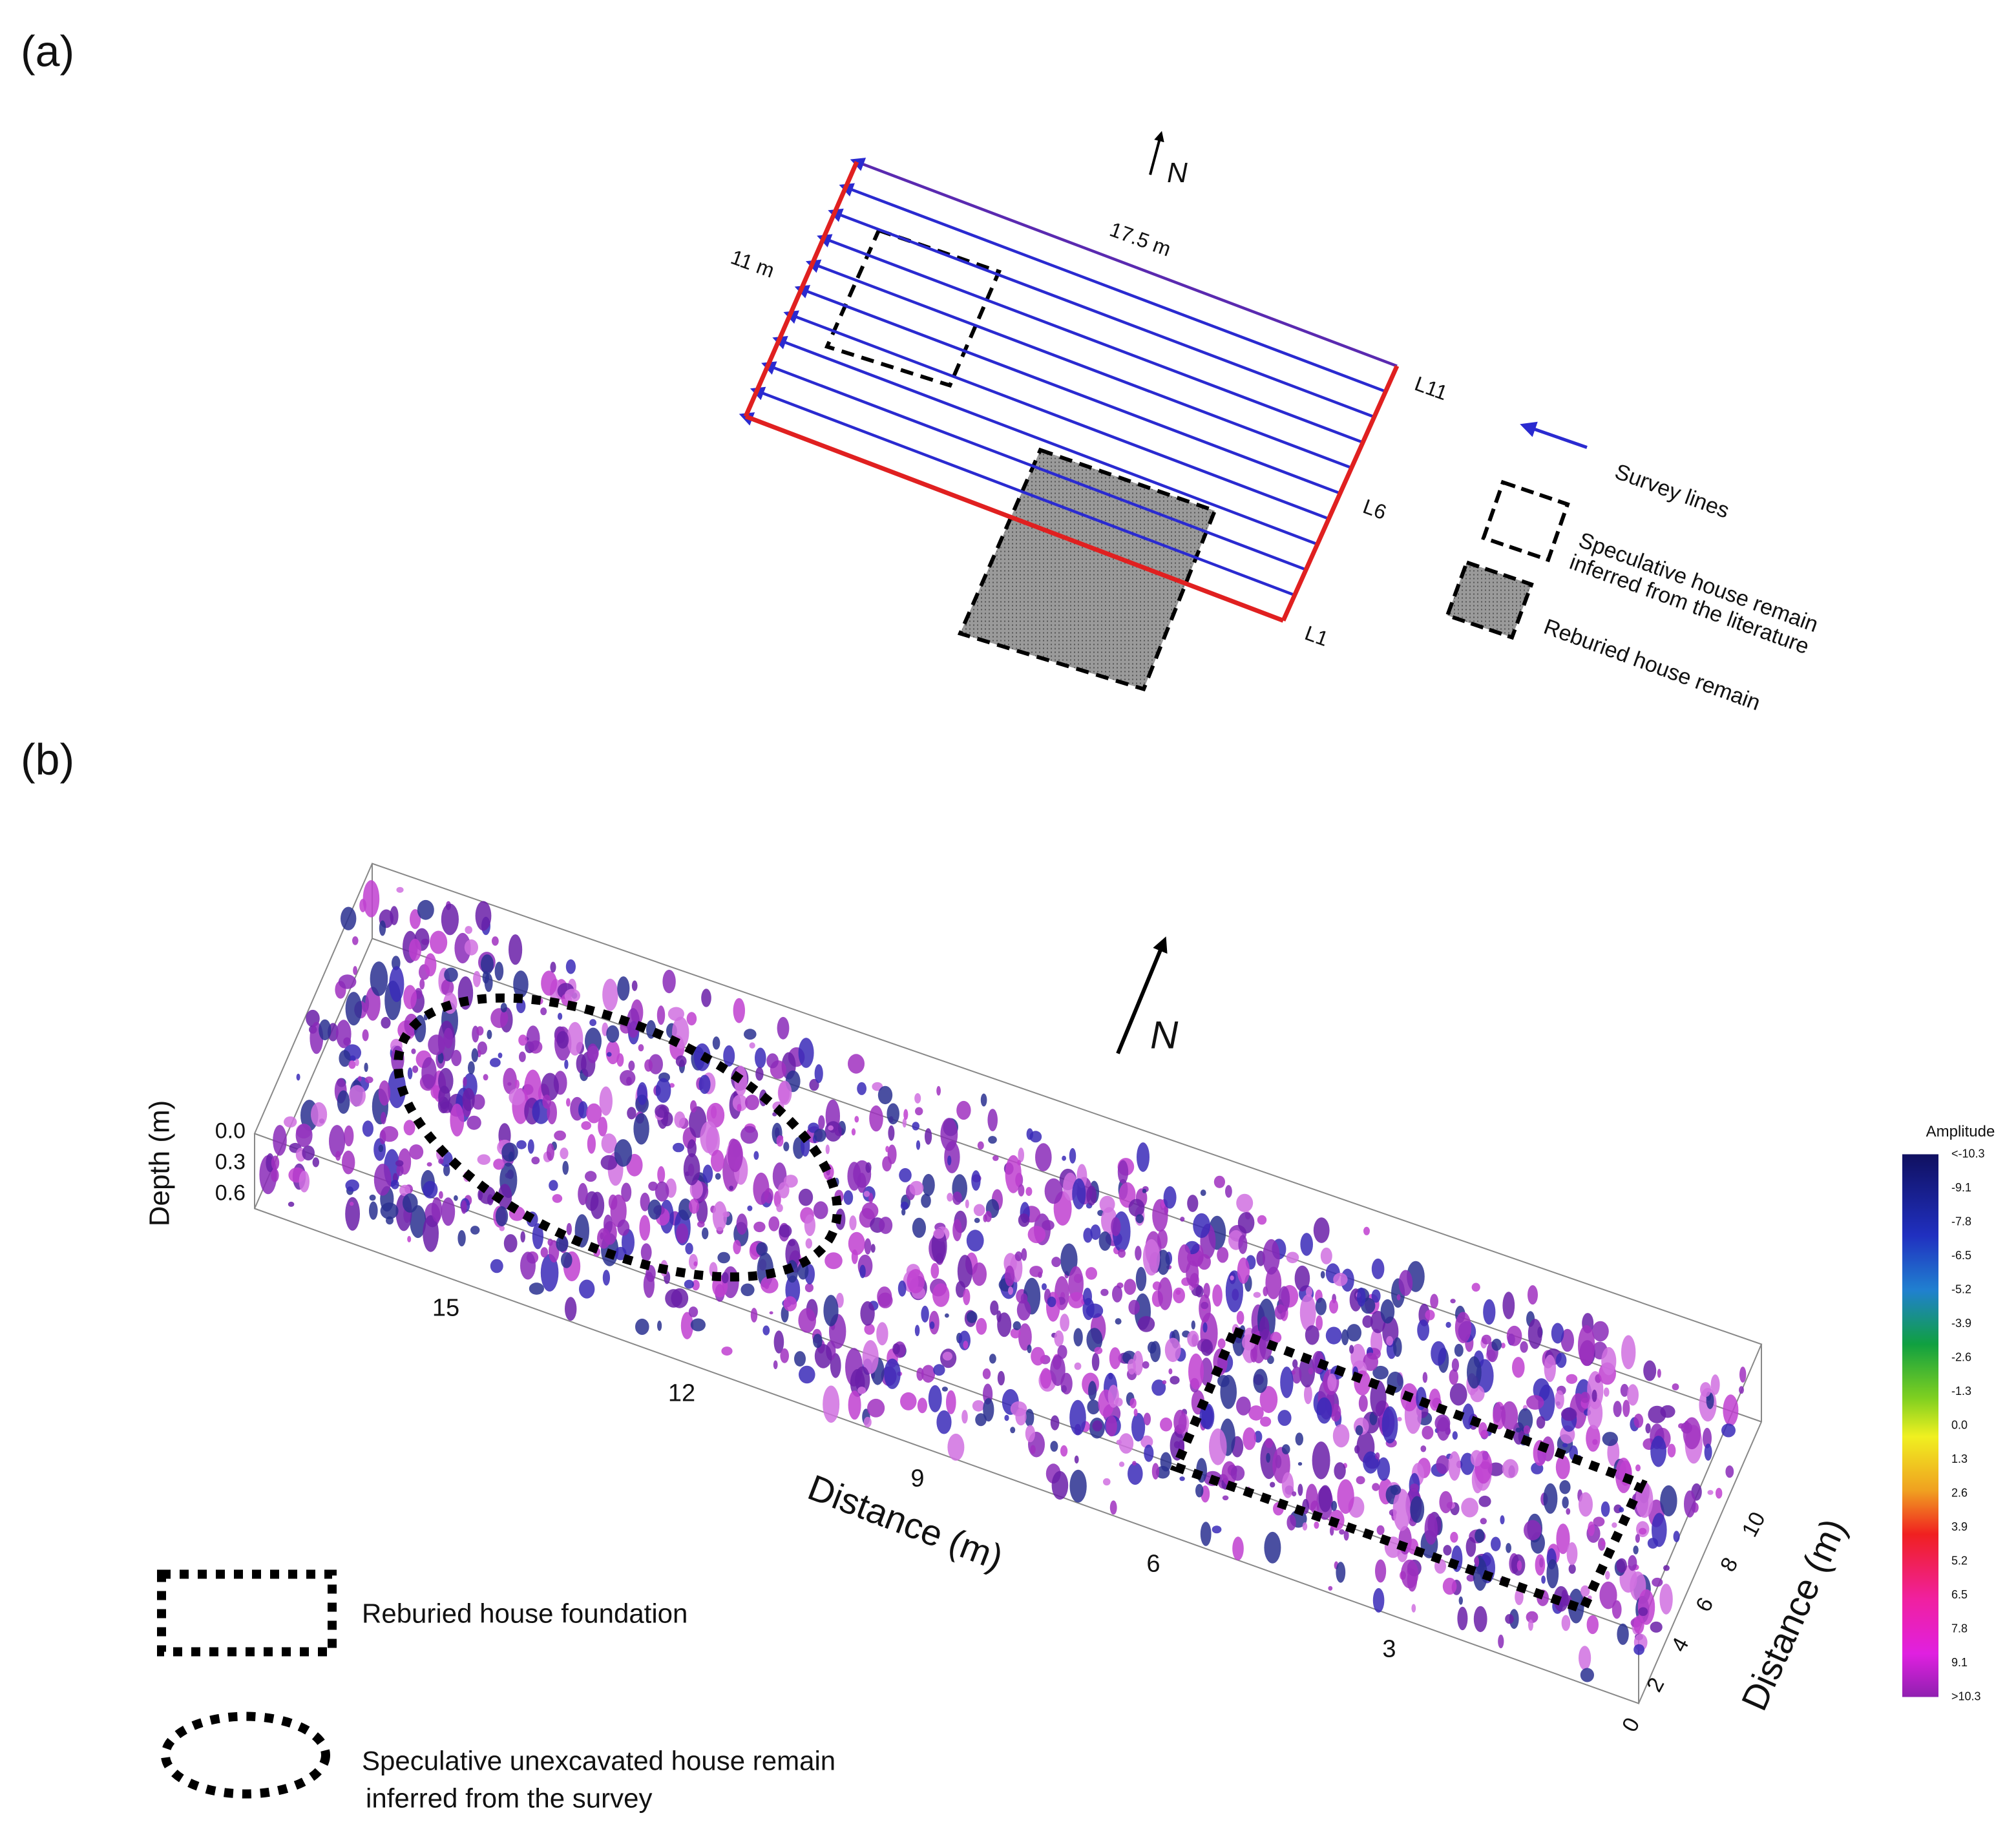 This screenshot has height=1833, width=2016. What do you see at coordinates (1793, 1615) in the screenshot?
I see `axis-title: Distance (m)` at bounding box center [1793, 1615].